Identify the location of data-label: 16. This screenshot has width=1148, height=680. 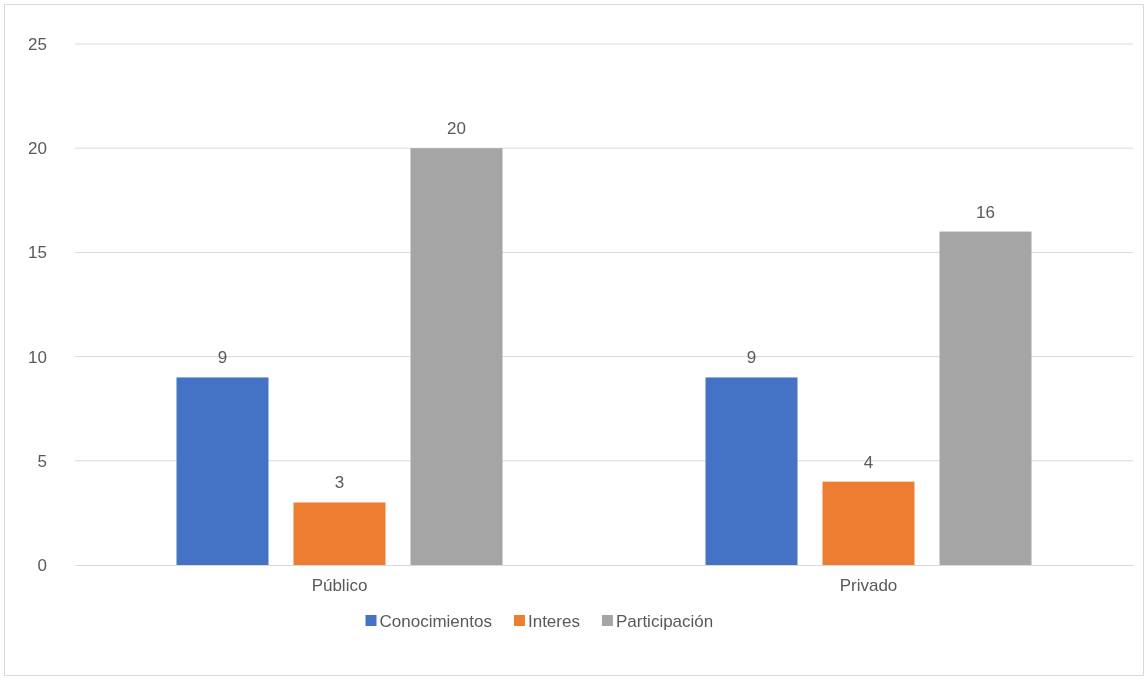
(985, 212).